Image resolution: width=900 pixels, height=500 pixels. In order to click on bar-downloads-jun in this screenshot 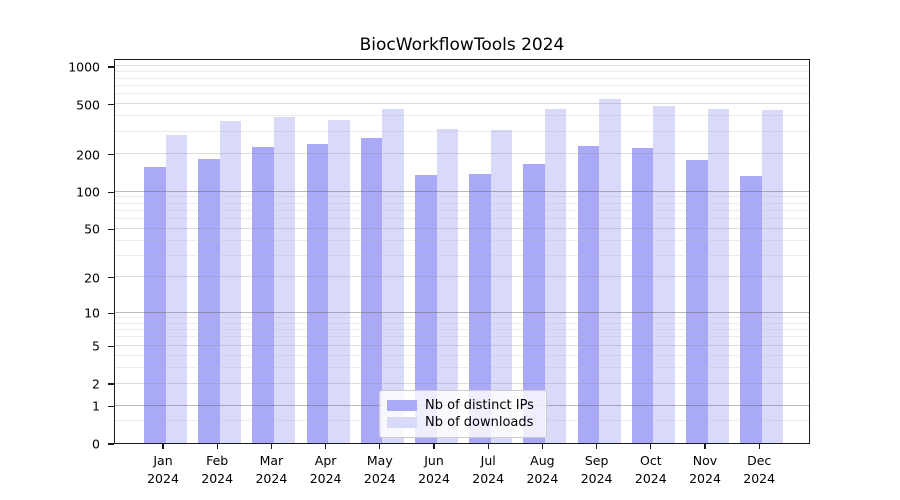, I will do `click(447, 286)`.